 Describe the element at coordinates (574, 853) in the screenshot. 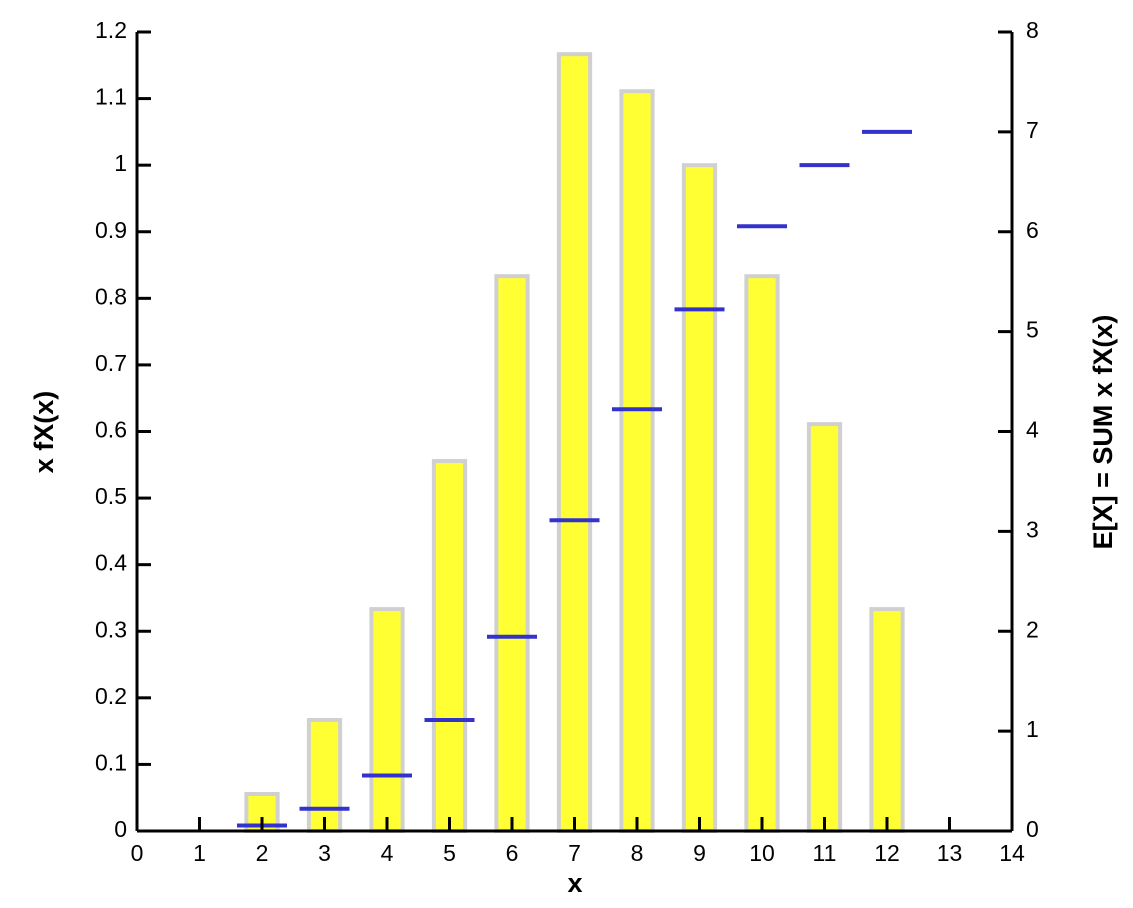

I see `x-tick-label: 7` at that location.